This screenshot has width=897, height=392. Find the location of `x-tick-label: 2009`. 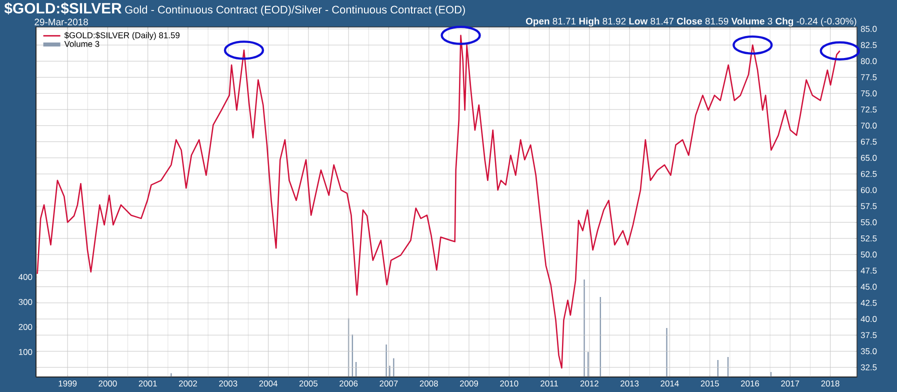

x-tick-label: 2009 is located at coordinates (469, 383).